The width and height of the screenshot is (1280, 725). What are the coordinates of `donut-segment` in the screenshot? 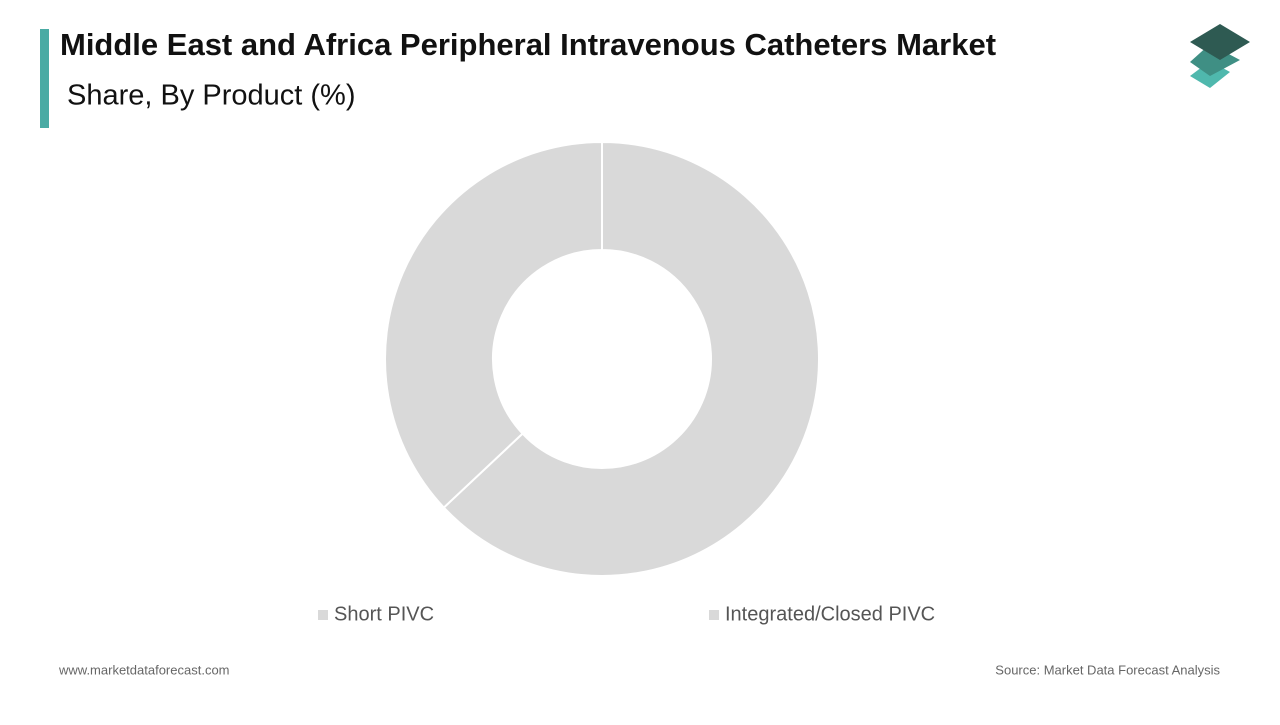 It's located at (493, 324).